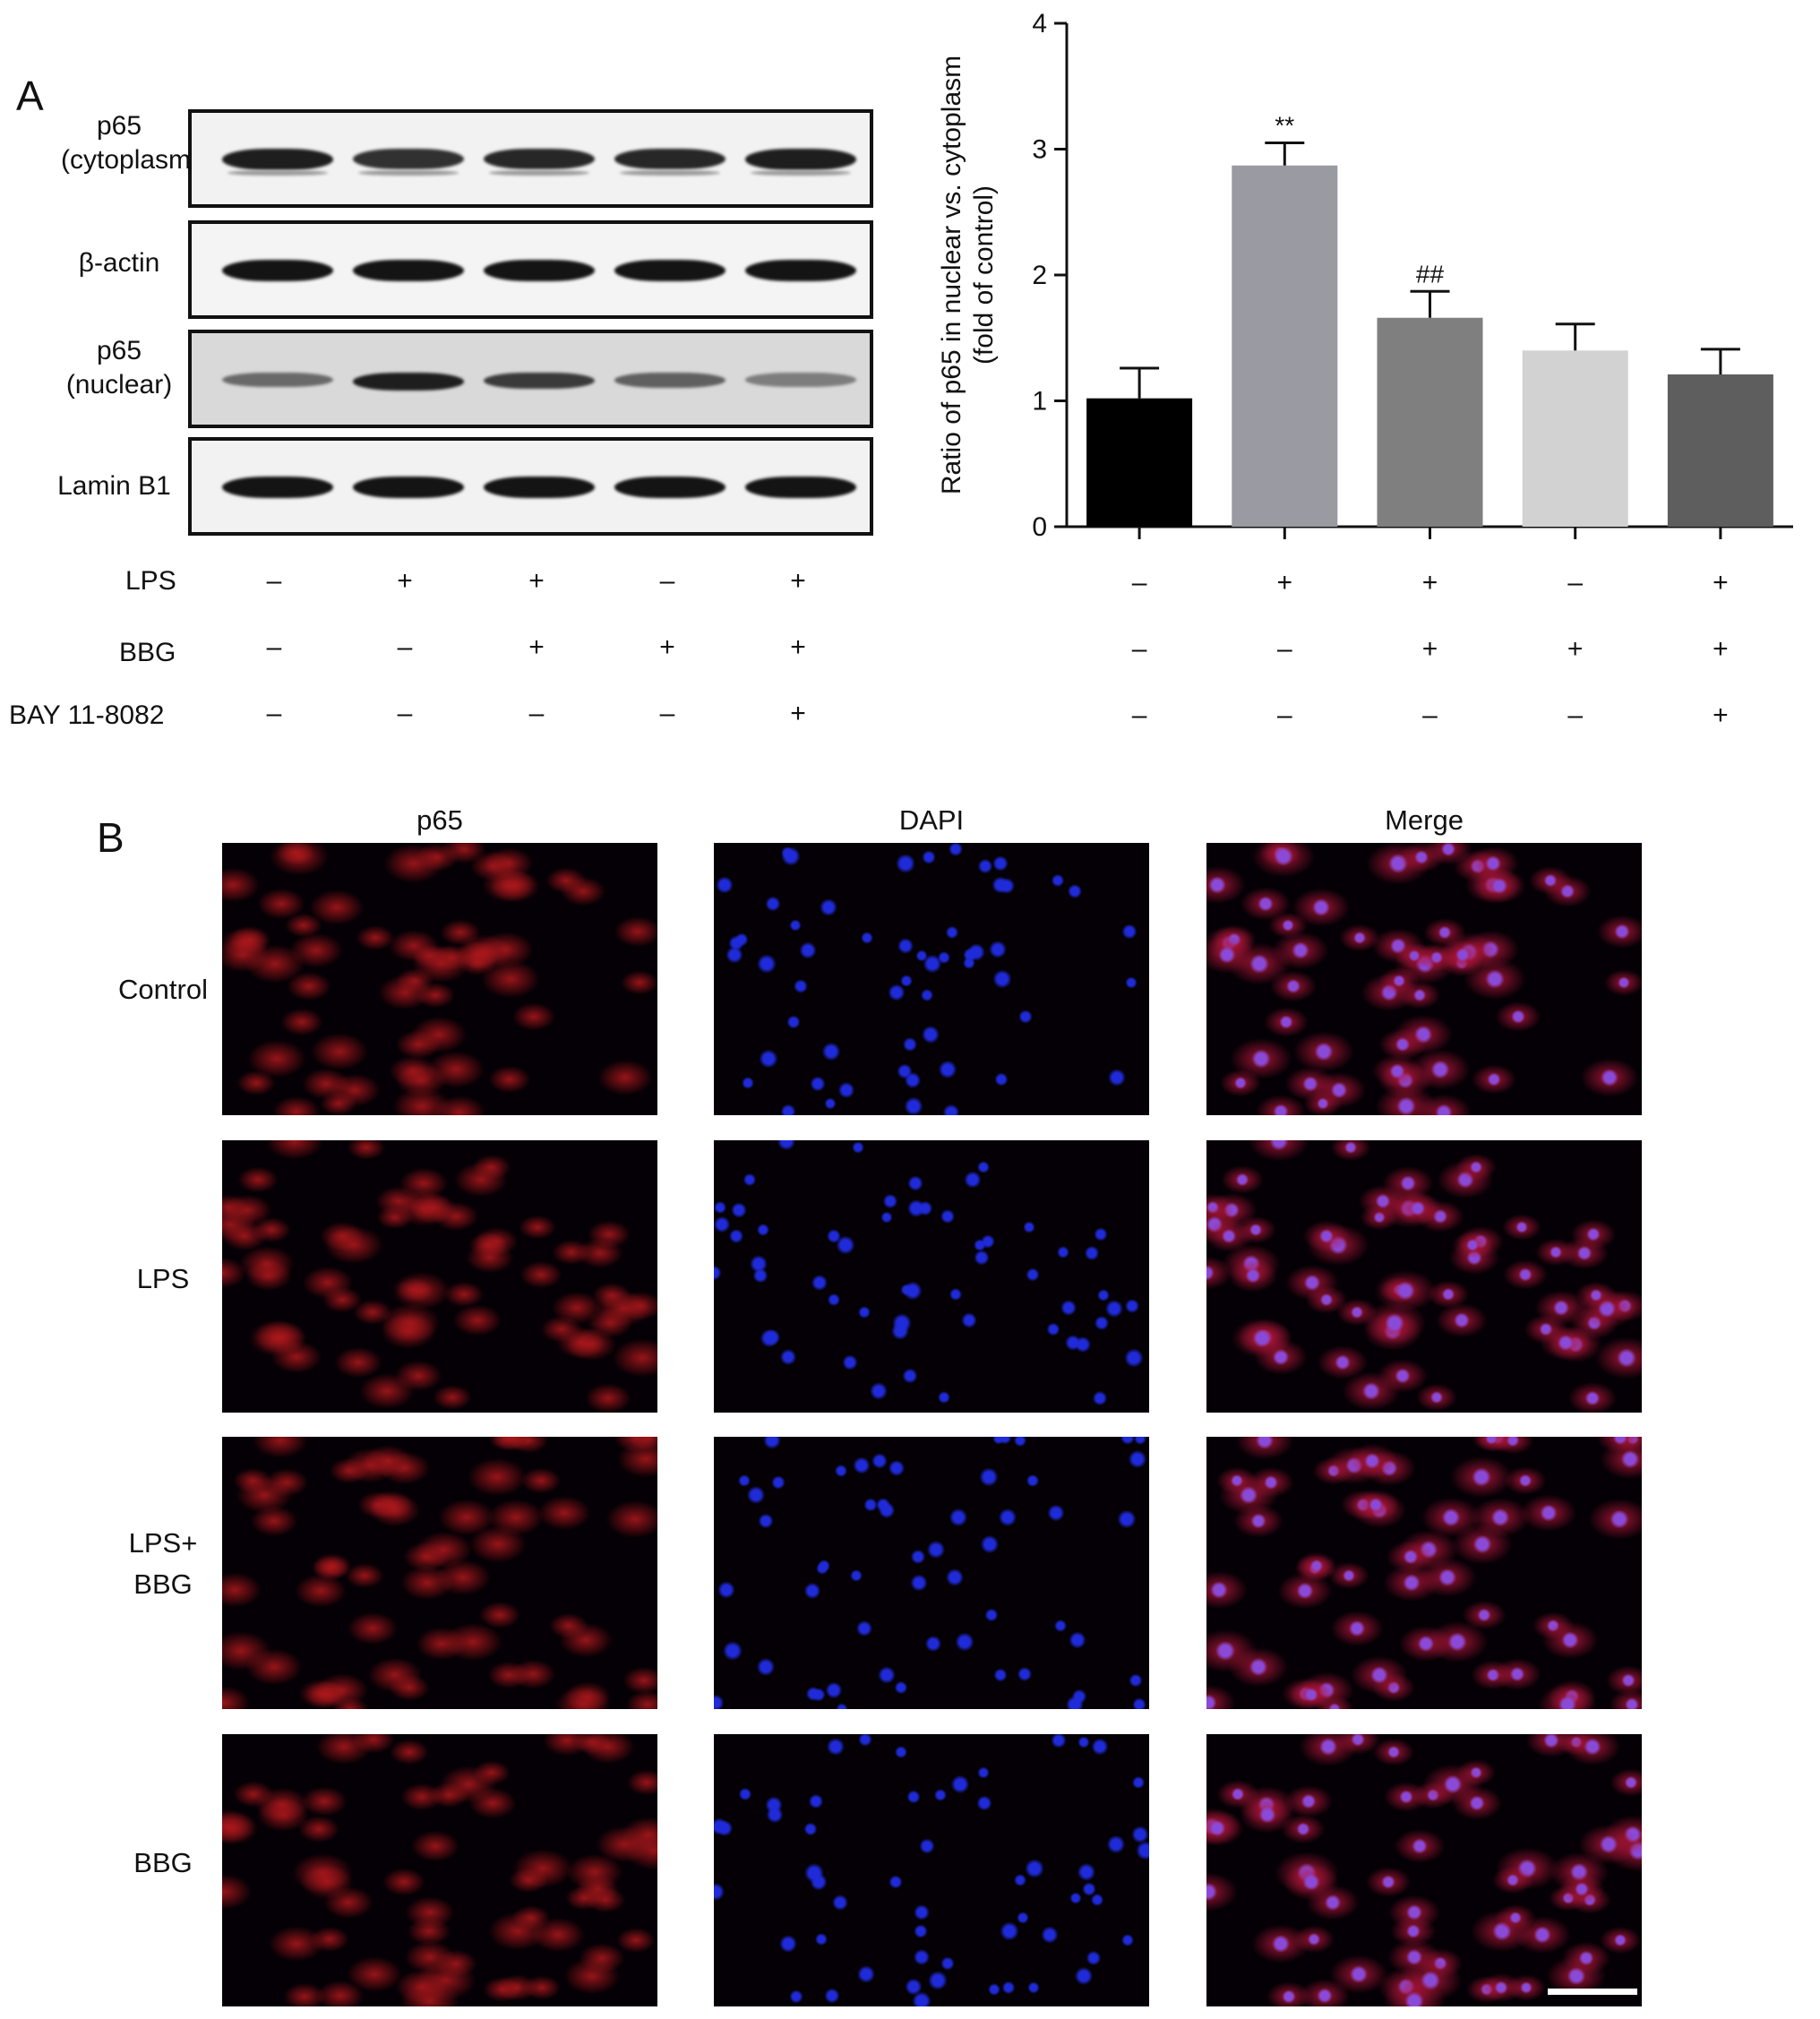  I want to click on blot-label-line: (cytoplasm), so click(131, 160).